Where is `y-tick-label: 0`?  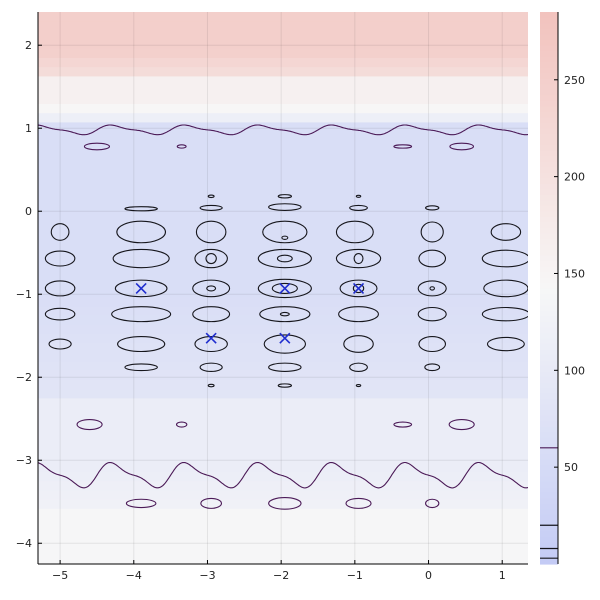 y-tick-label: 0 is located at coordinates (28, 211).